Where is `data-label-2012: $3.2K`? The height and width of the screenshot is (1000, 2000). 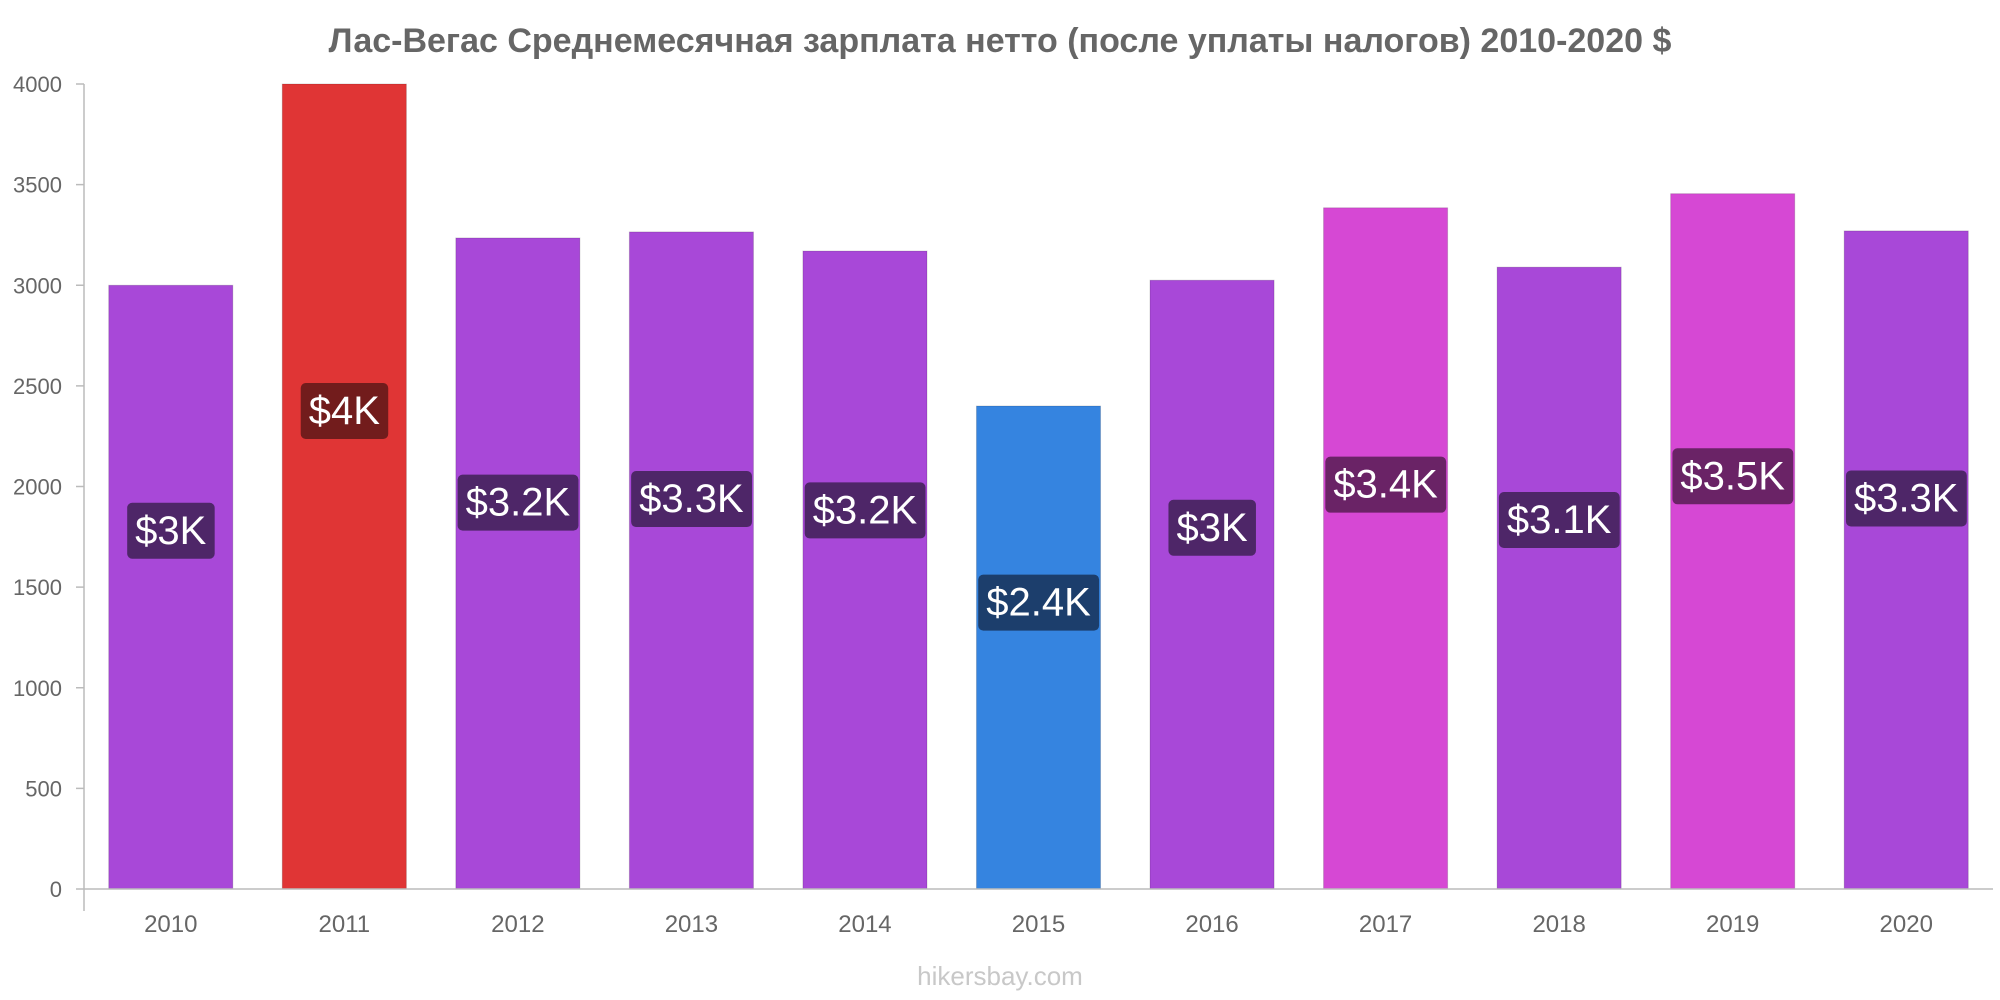 data-label-2012: $3.2K is located at coordinates (518, 502).